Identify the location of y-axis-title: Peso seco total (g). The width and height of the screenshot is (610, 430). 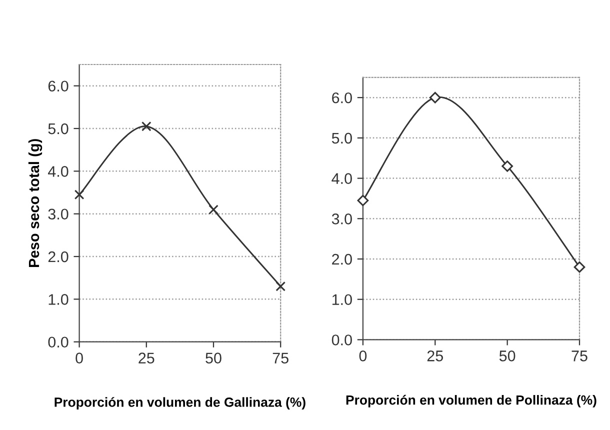
(35, 203).